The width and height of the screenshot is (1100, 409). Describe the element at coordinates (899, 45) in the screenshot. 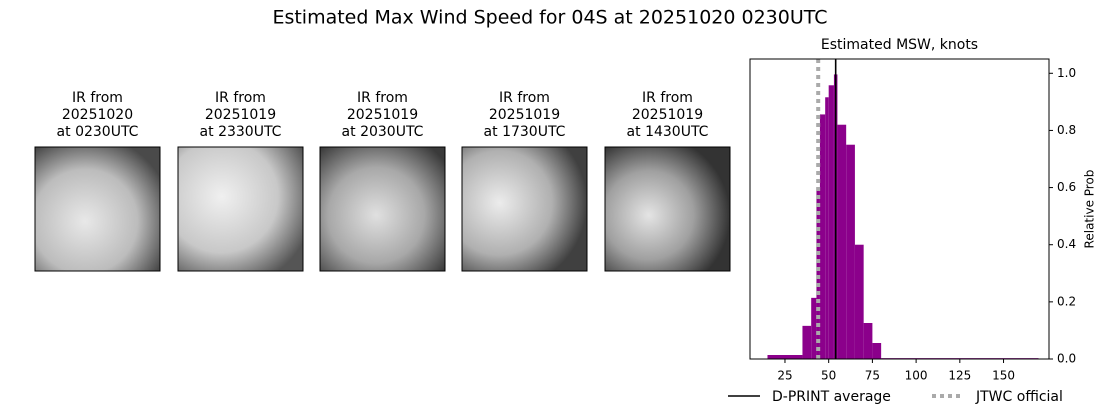

I see `chart-title: Estimated MSW, knots` at that location.